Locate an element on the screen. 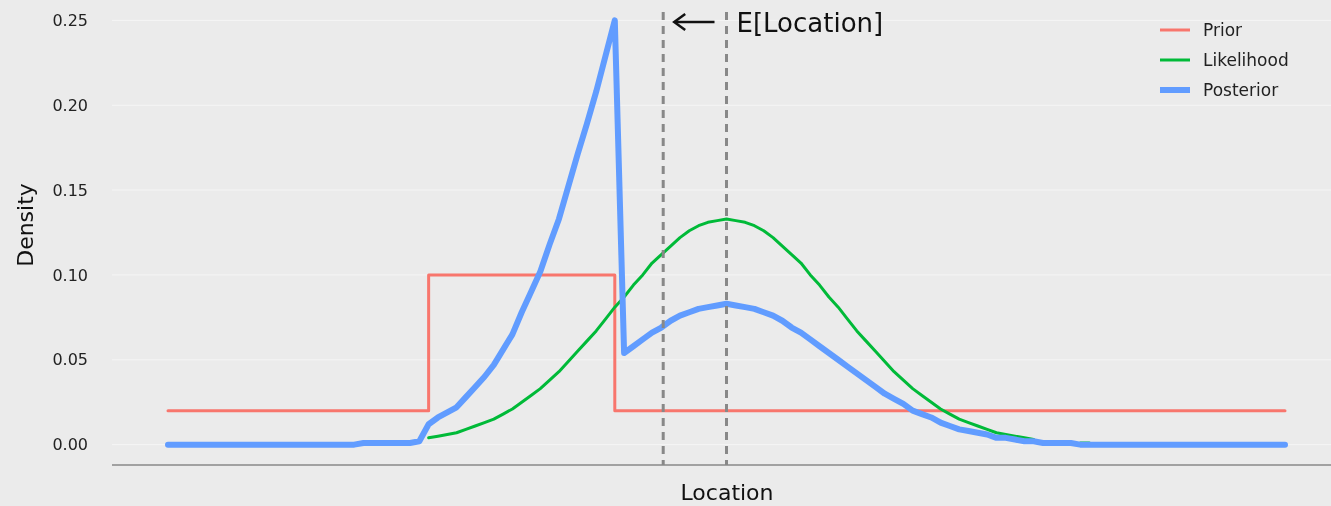 The image size is (1331, 506). y-tick-label: 0.05 is located at coordinates (70, 360).